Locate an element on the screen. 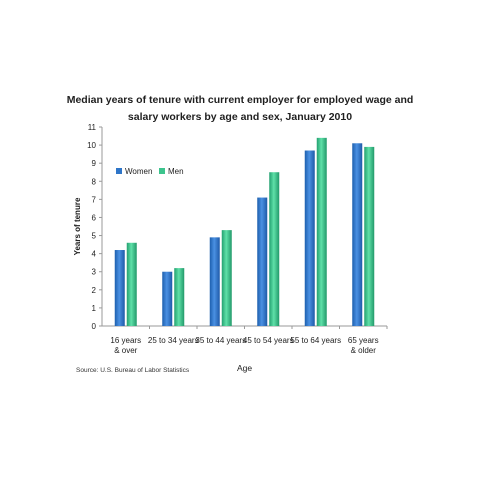 The image size is (480, 480). x-category-label-line: 55 to 64 years is located at coordinates (315, 340).